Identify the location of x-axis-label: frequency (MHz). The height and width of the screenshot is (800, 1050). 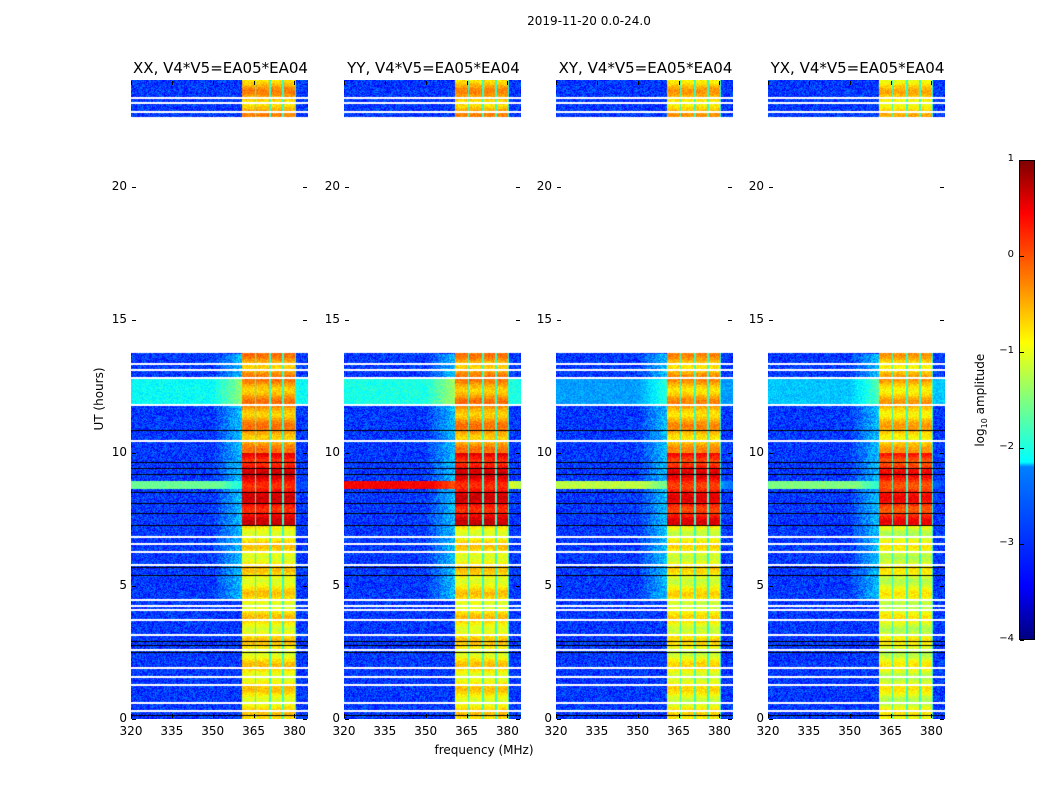
(484, 750).